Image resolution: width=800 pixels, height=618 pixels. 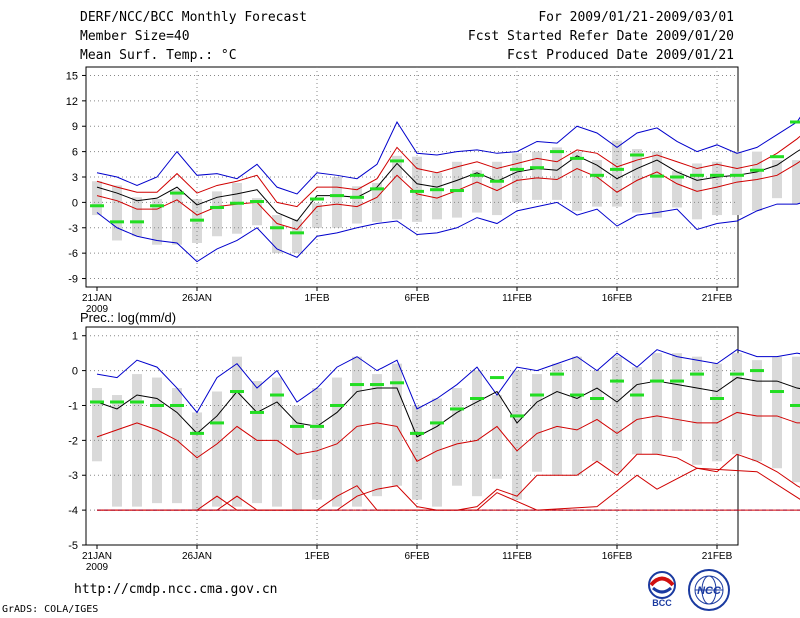 I want to click on prec-xtick-label: 26JAN, so click(x=197, y=556).